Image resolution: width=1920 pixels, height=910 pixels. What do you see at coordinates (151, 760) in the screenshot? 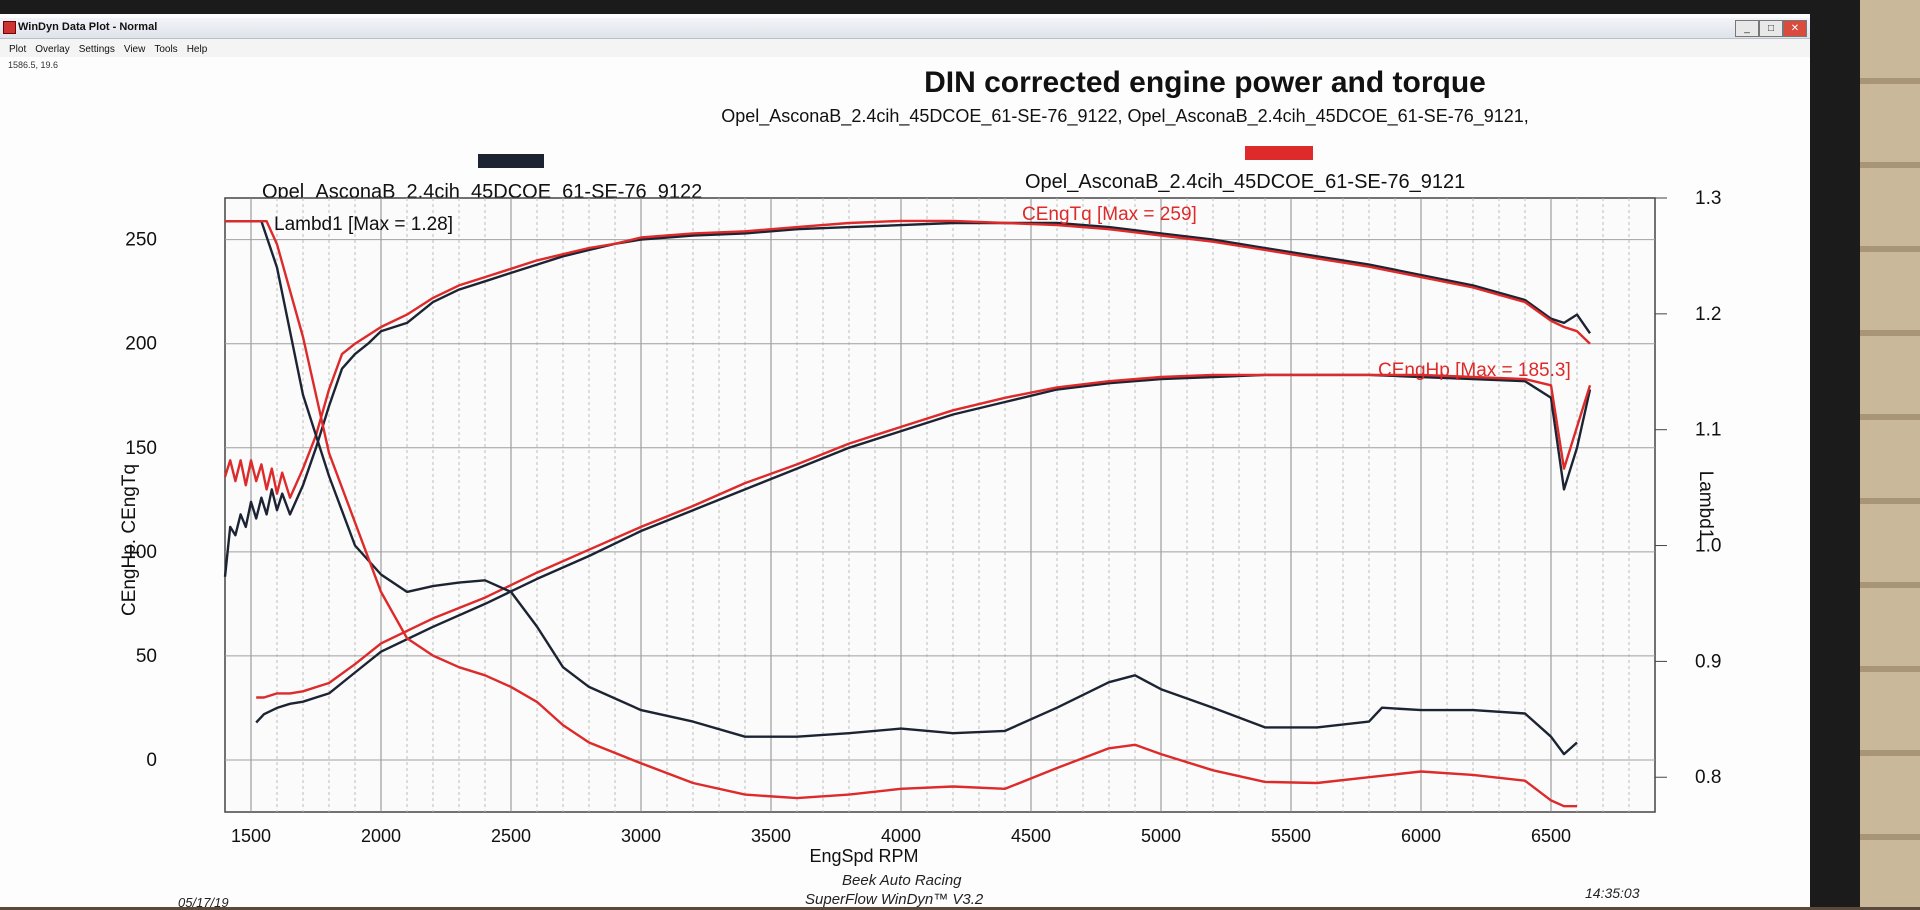
I see `y-left-tick-label: 0` at bounding box center [151, 760].